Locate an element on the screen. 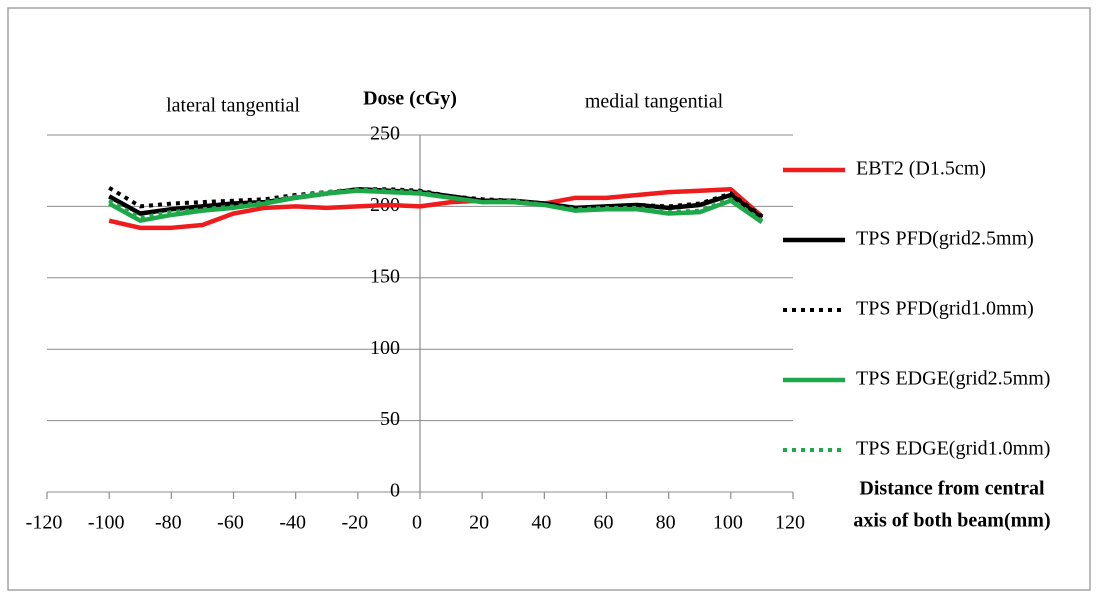  x-axis-title: axis of both beam(mm) is located at coordinates (951, 521).